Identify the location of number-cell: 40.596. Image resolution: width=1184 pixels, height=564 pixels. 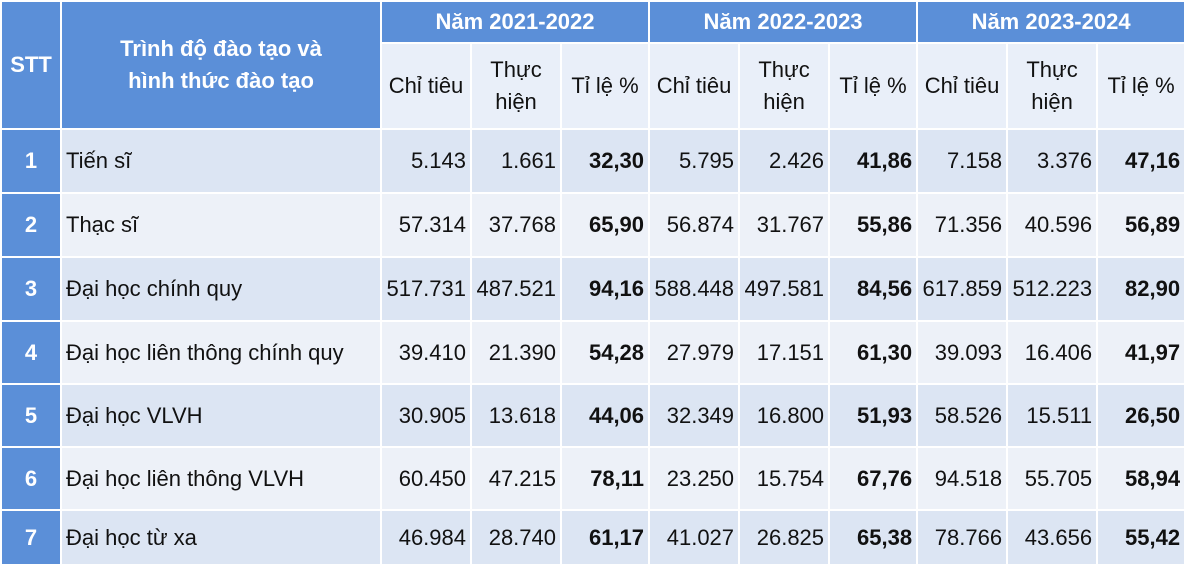
(1052, 225).